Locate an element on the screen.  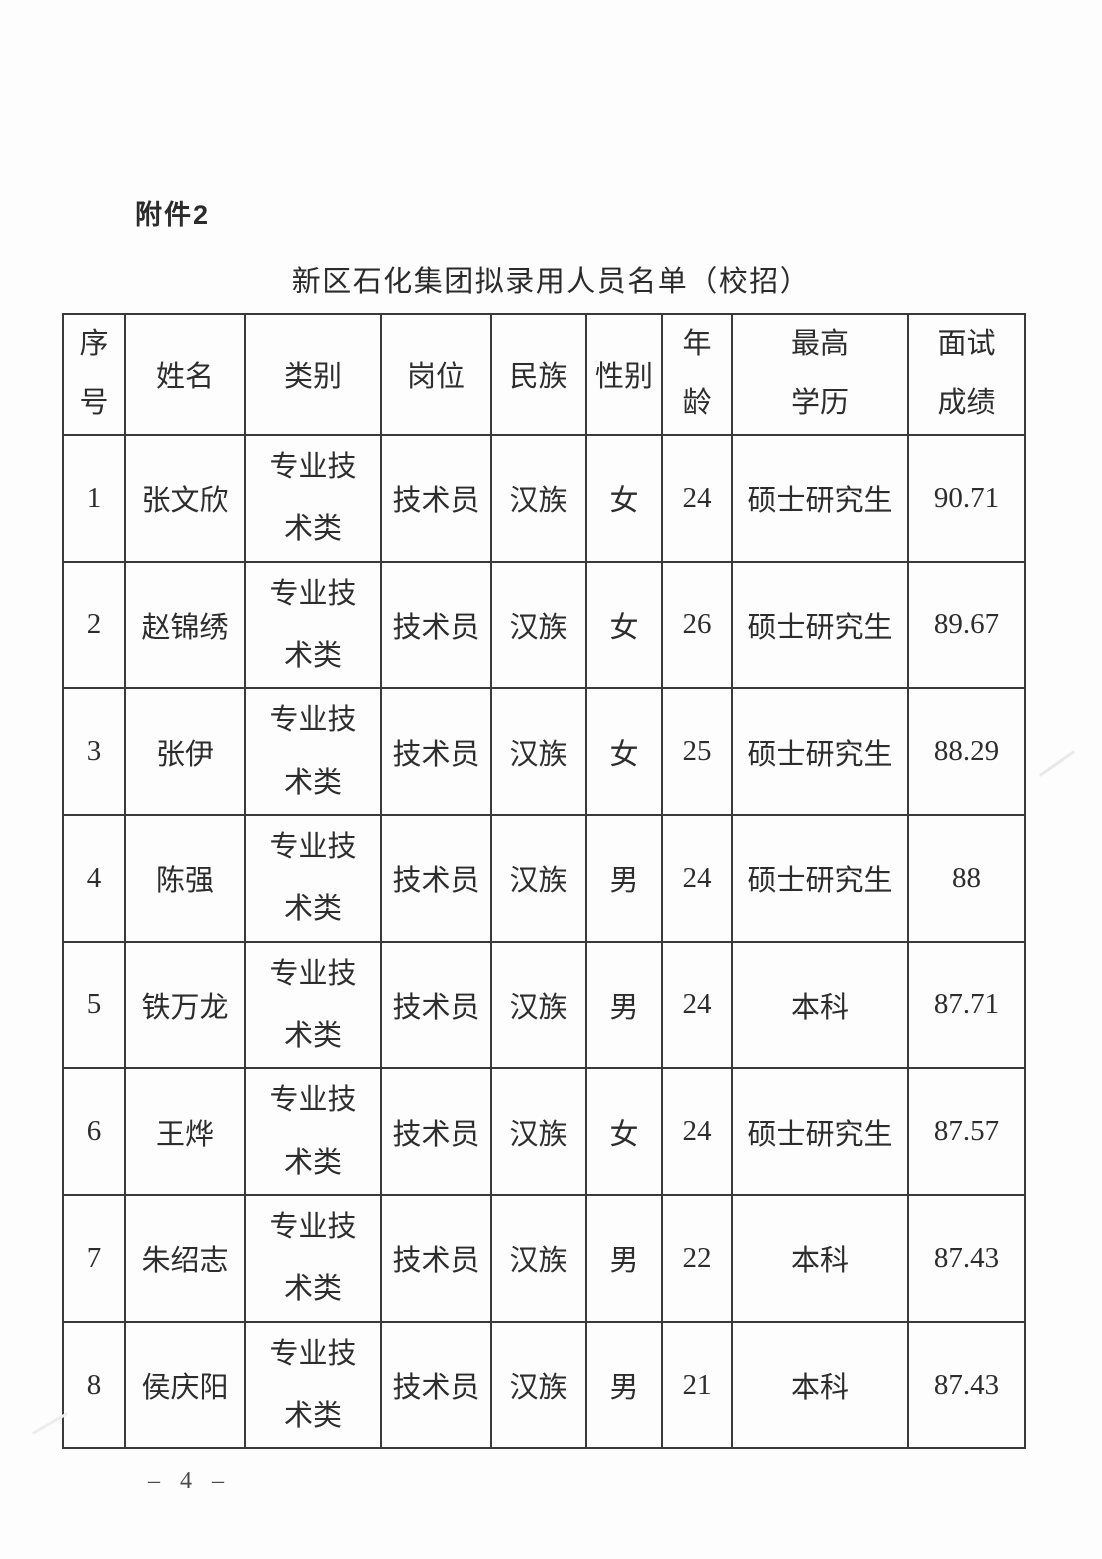
table-row: 7 朱绍志 专业技术类 技术员 汉族 男 22 本科 87.43 is located at coordinates (544, 1258).